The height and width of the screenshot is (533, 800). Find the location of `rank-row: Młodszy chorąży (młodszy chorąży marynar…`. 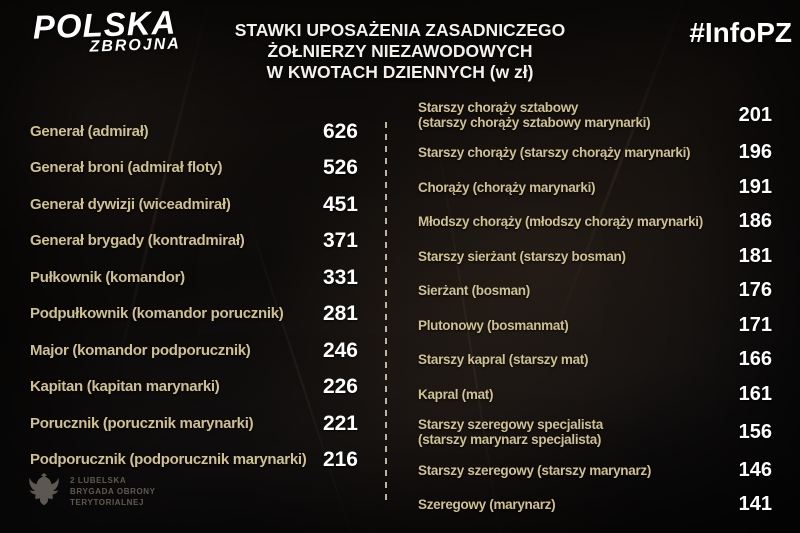

rank-row: Młodszy chorąży (młodszy chorąży marynar… is located at coordinates (595, 221).